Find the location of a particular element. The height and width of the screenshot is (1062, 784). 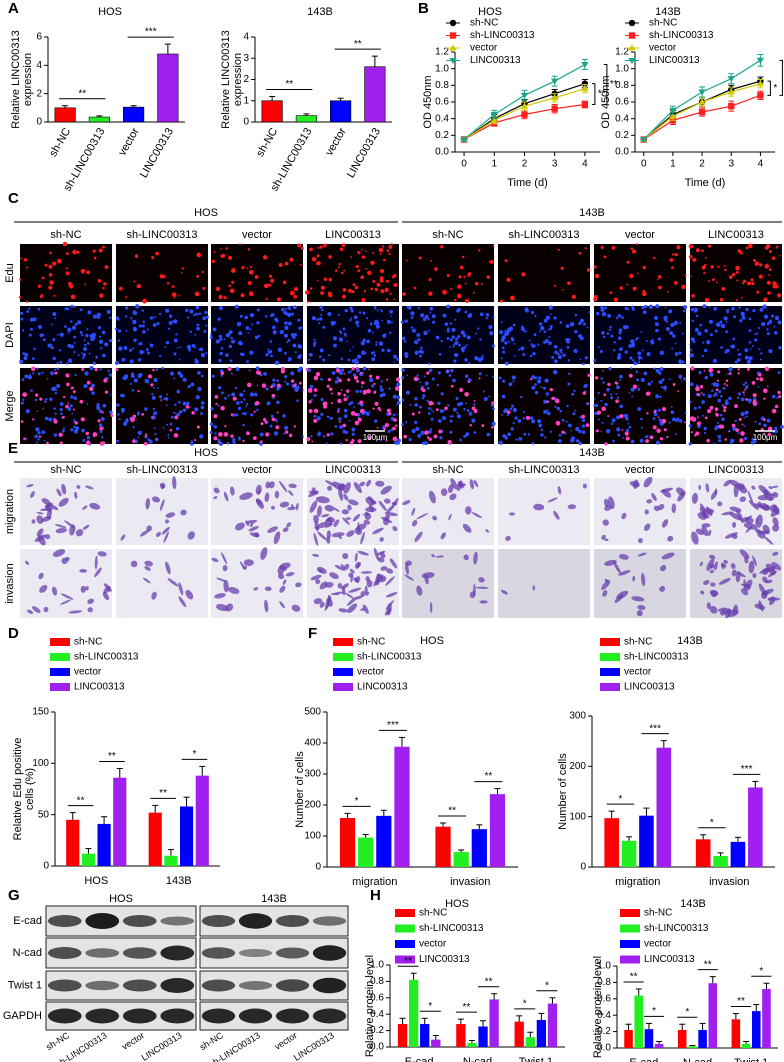

lane-label: LINC00313 is located at coordinates (314, 1046).